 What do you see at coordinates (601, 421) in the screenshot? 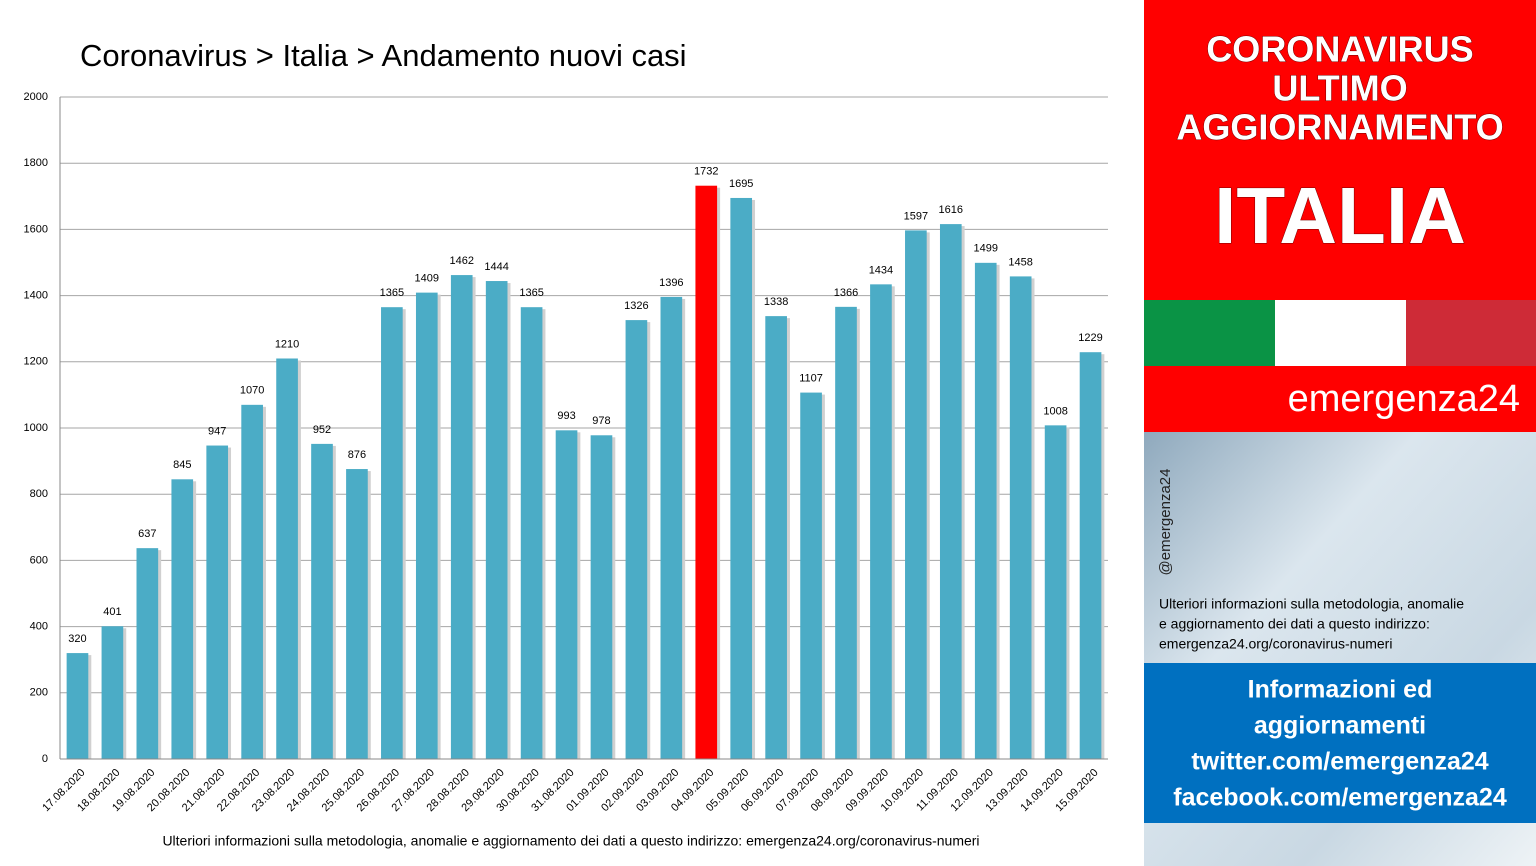
I see `data-label: 978` at bounding box center [601, 421].